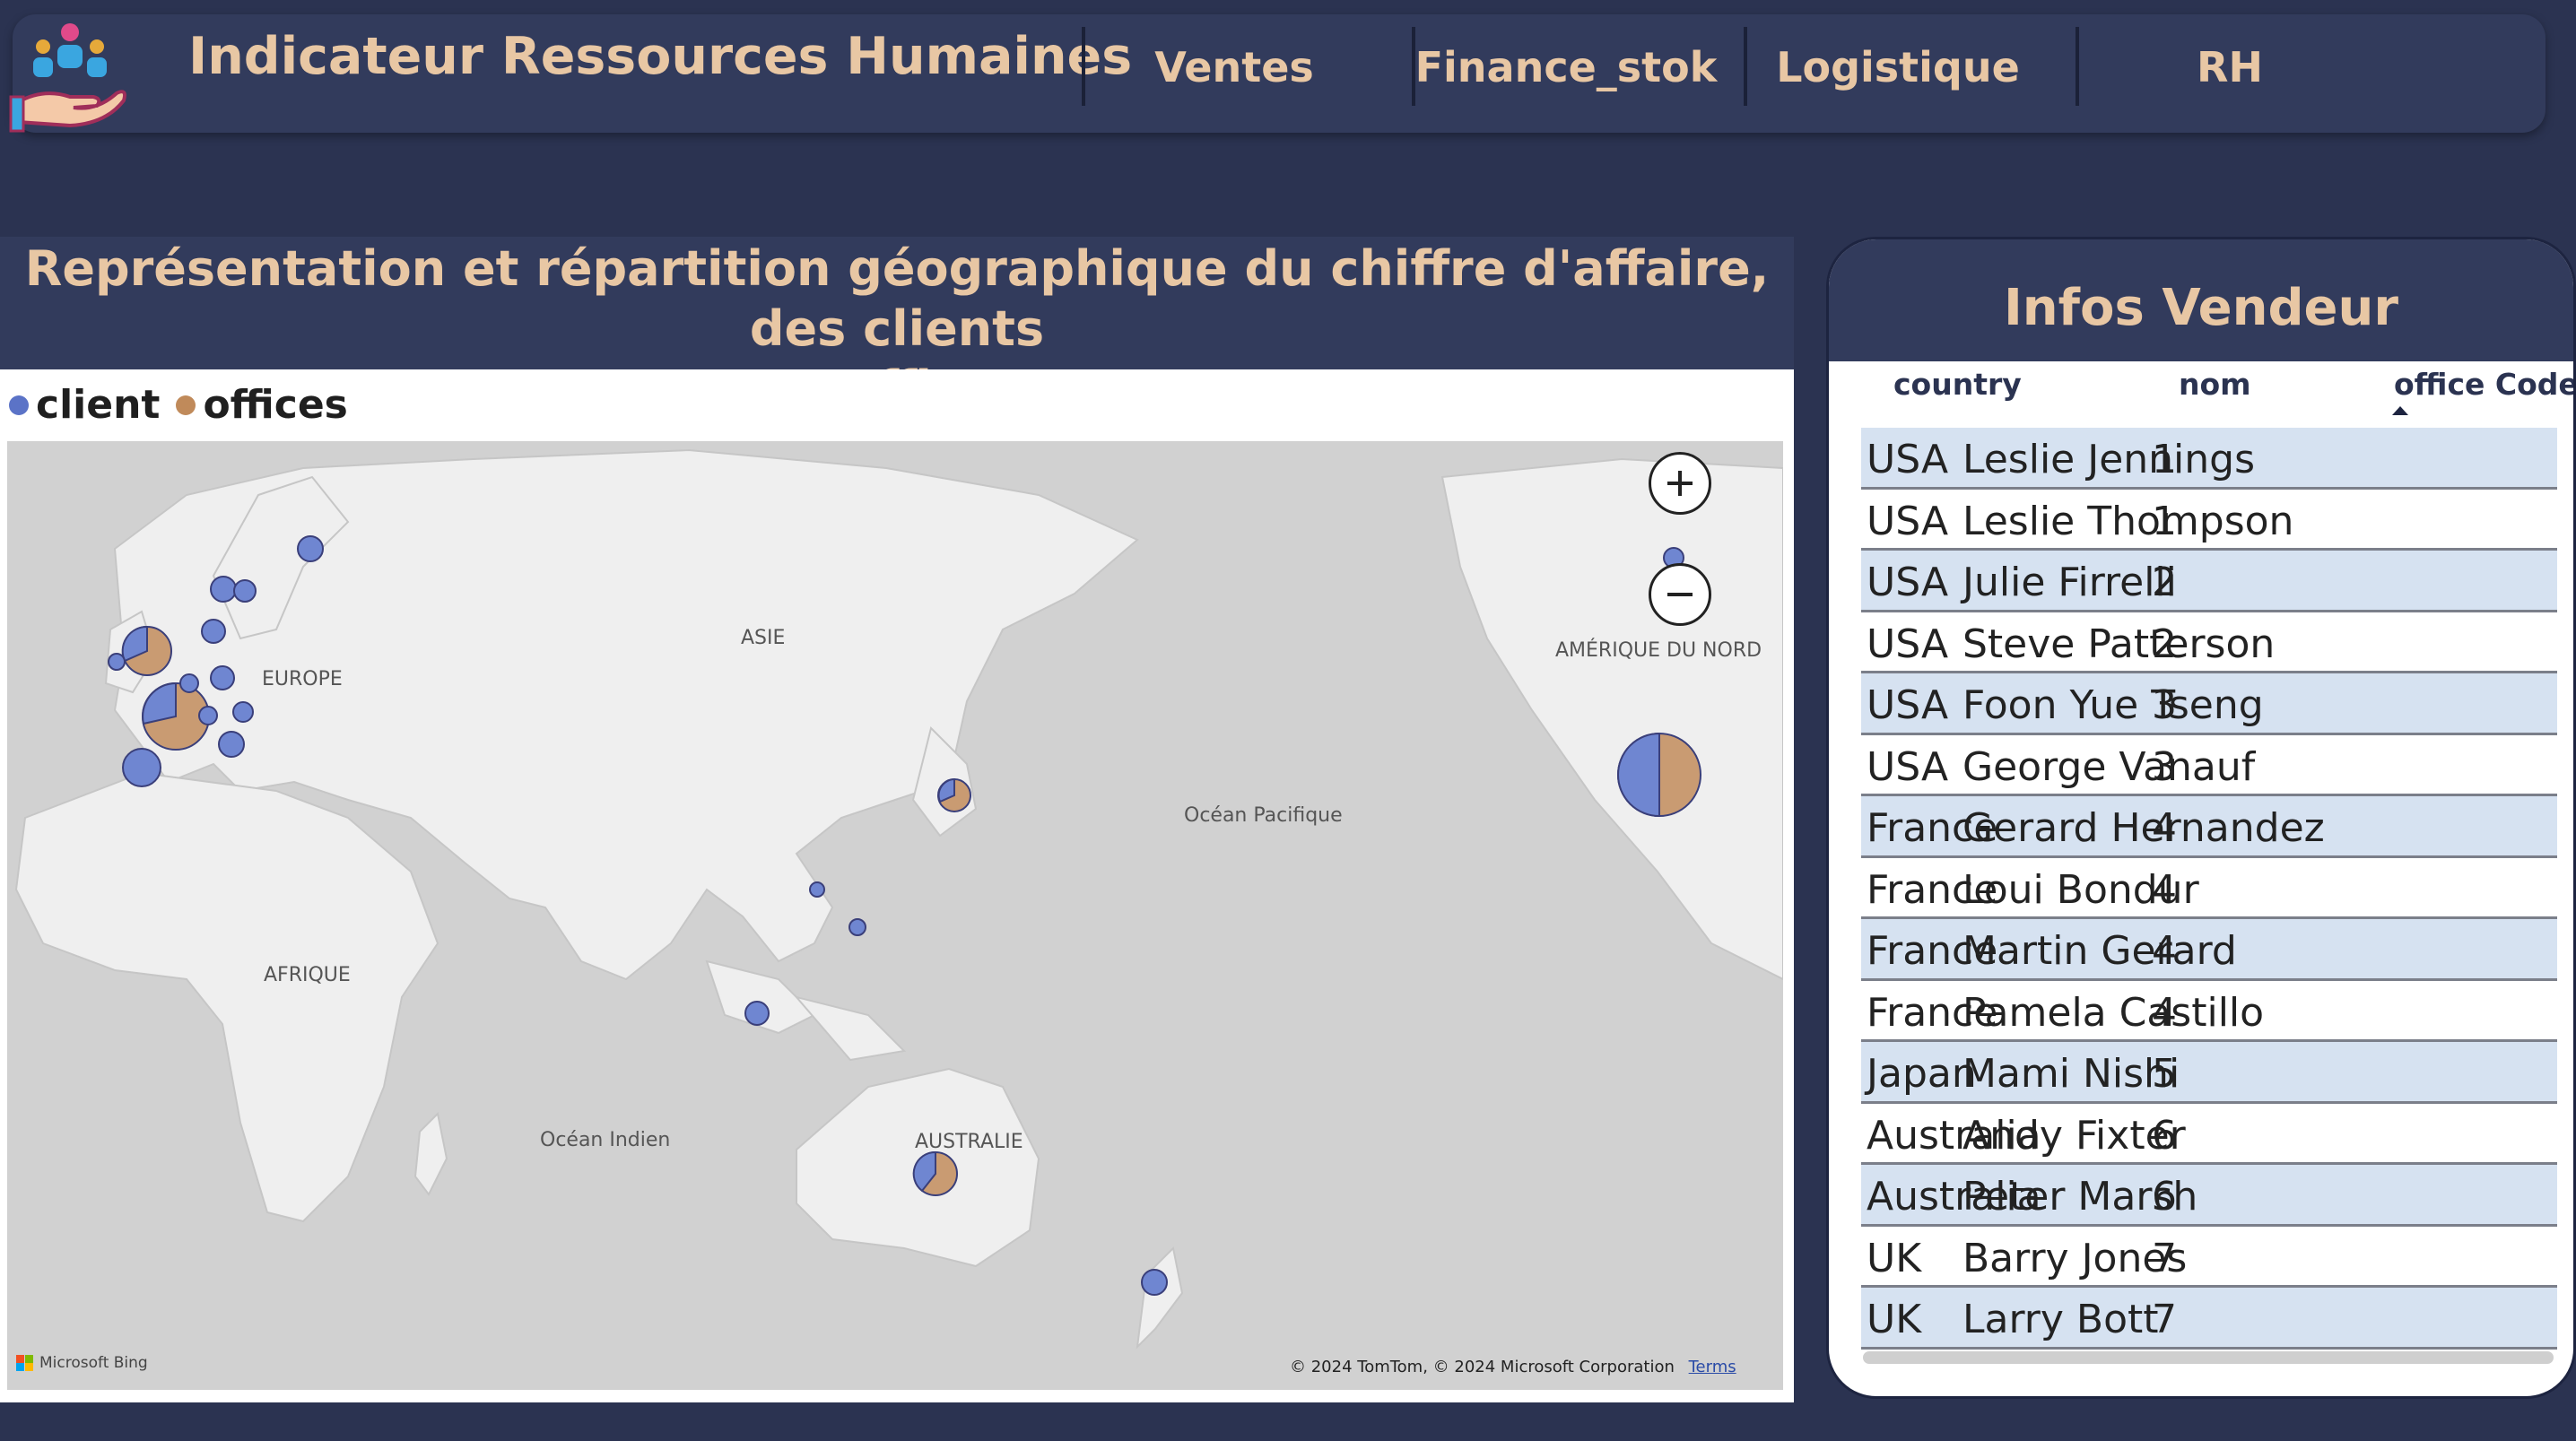 The image size is (2576, 1441). Describe the element at coordinates (1712, 1367) in the screenshot. I see `terms-link: Terms` at that location.